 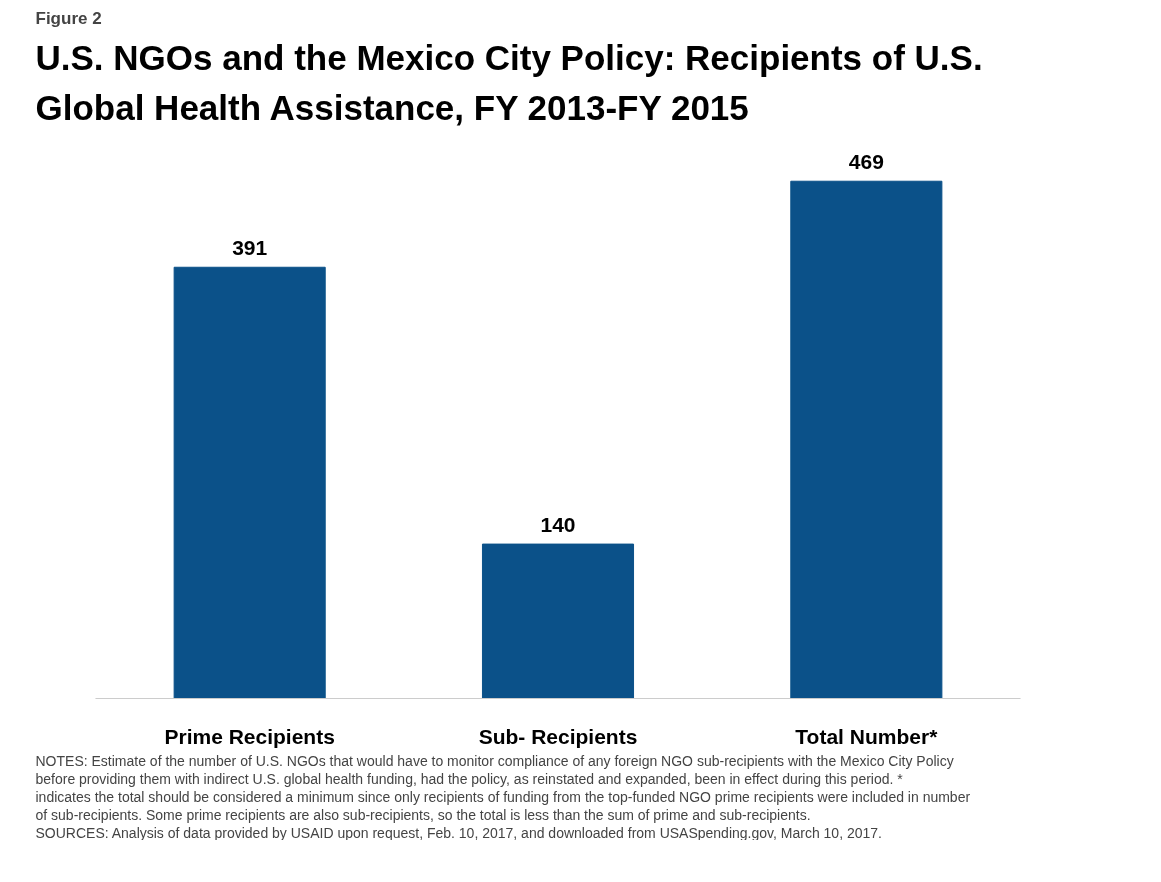 What do you see at coordinates (503, 787) in the screenshot?
I see `text: NOTES: Estimate of the number of U.S. NGOs that would have to monitor compliance of any foreign NGO sub-recipients with the Mexico City Policy before providing them with indirect U.S. global health funding, had the policy, as reinstated and expanded, been in effect during this period. * indicates the total should be considered a minimum since only recipients of funding from the top-funded NGO prime recipients were included in number of sub-recipients. Some prime recipients are also sub-recipients, so the total is less than the sum of prime and sub-recipients.` at bounding box center [503, 787].